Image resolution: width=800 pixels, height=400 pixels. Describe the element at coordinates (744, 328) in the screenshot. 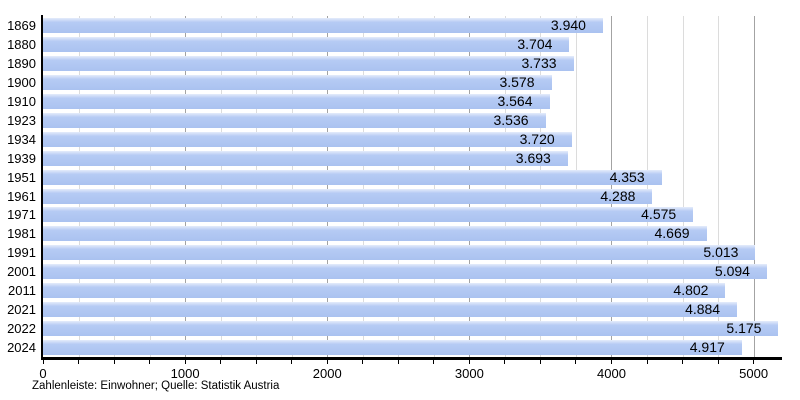

I see `bar-value-label: 5.175` at that location.